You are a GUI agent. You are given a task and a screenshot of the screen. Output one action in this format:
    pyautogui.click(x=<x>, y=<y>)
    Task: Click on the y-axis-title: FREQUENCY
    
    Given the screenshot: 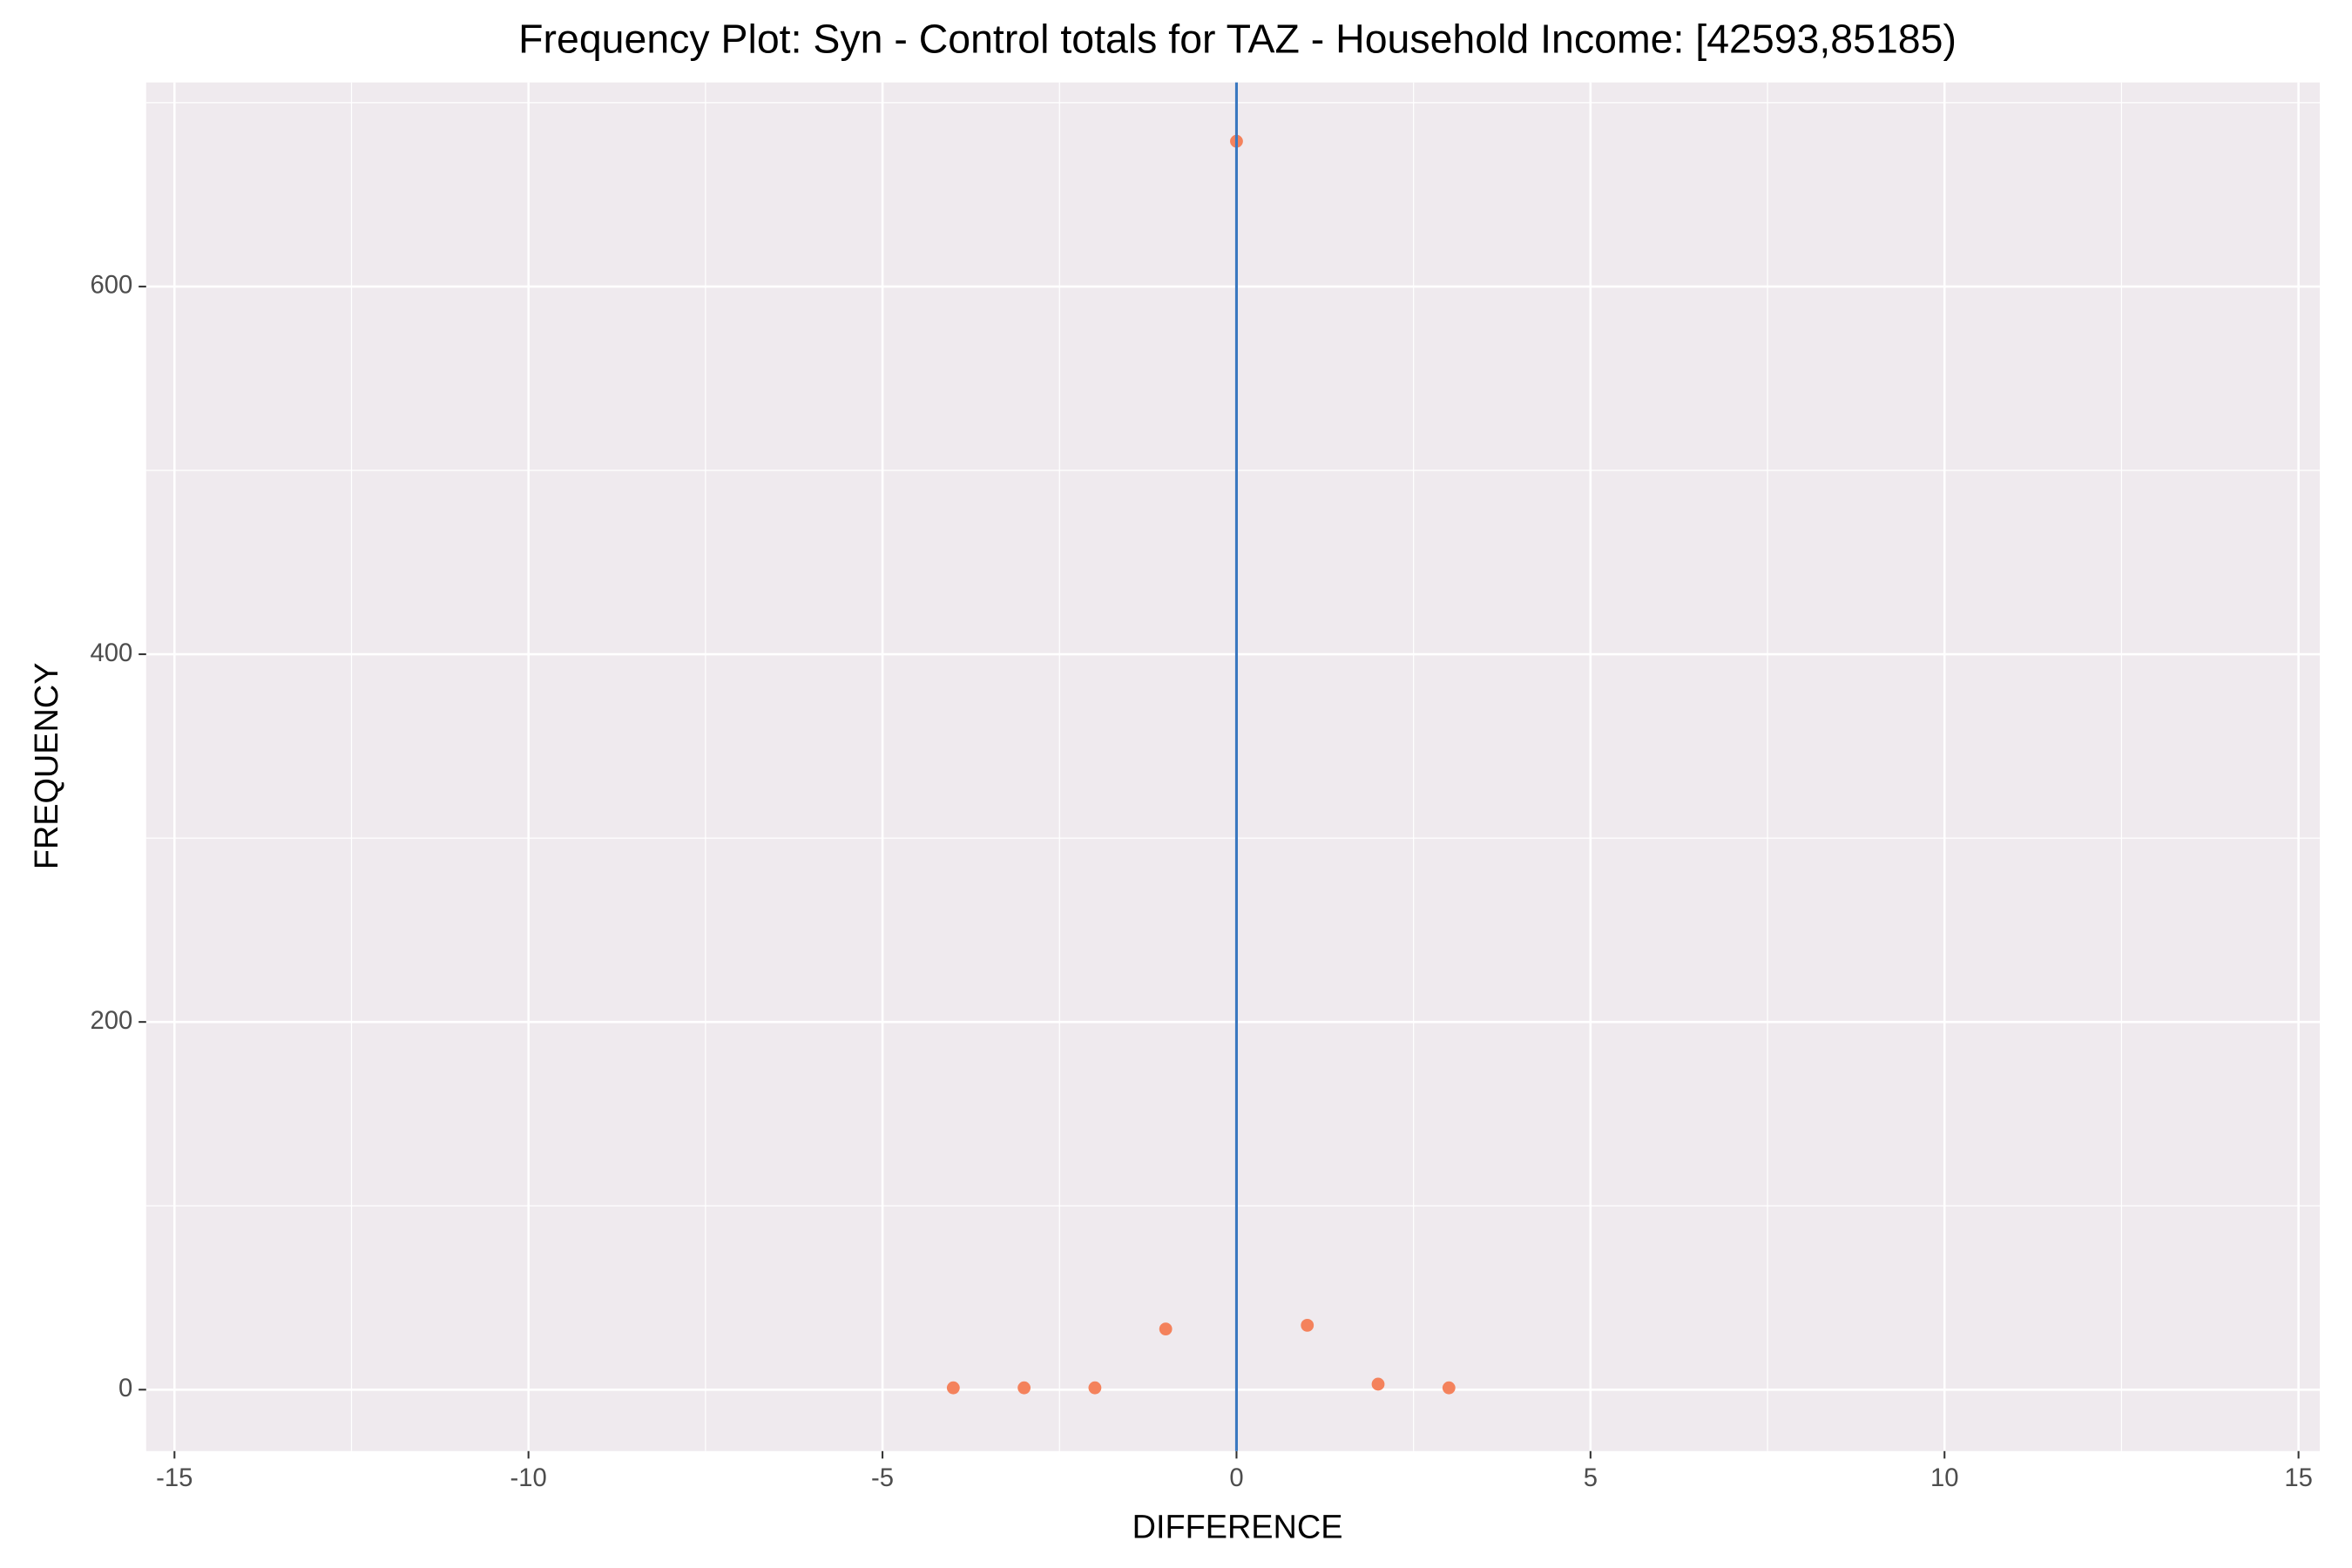 What is the action you would take?
    pyautogui.click(x=47, y=766)
    